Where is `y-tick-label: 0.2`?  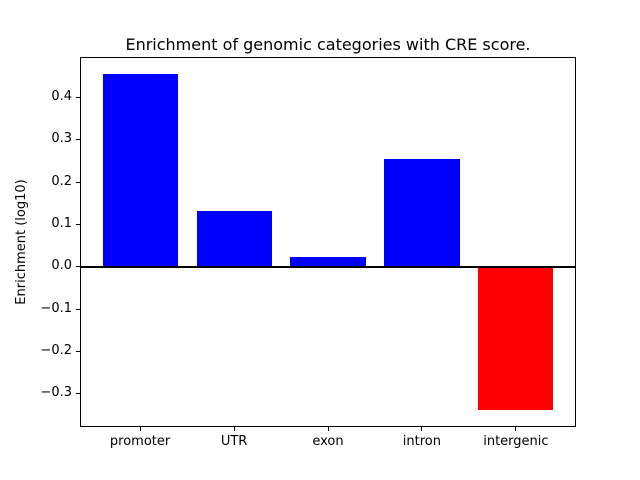
y-tick-label: 0.2 is located at coordinates (61, 181).